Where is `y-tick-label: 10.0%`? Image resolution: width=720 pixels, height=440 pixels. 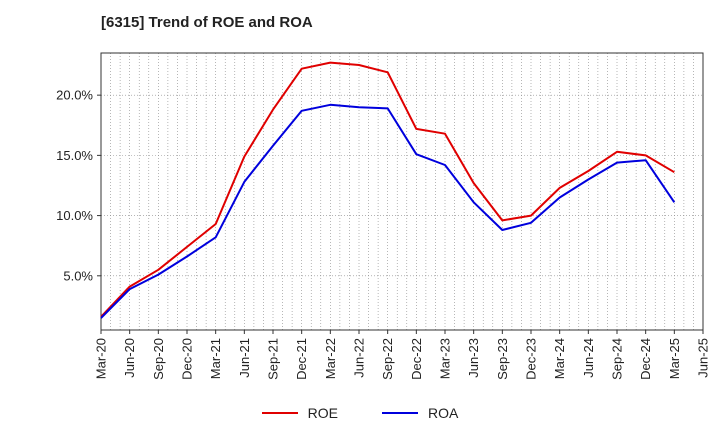
y-tick-label: 10.0% is located at coordinates (74, 215).